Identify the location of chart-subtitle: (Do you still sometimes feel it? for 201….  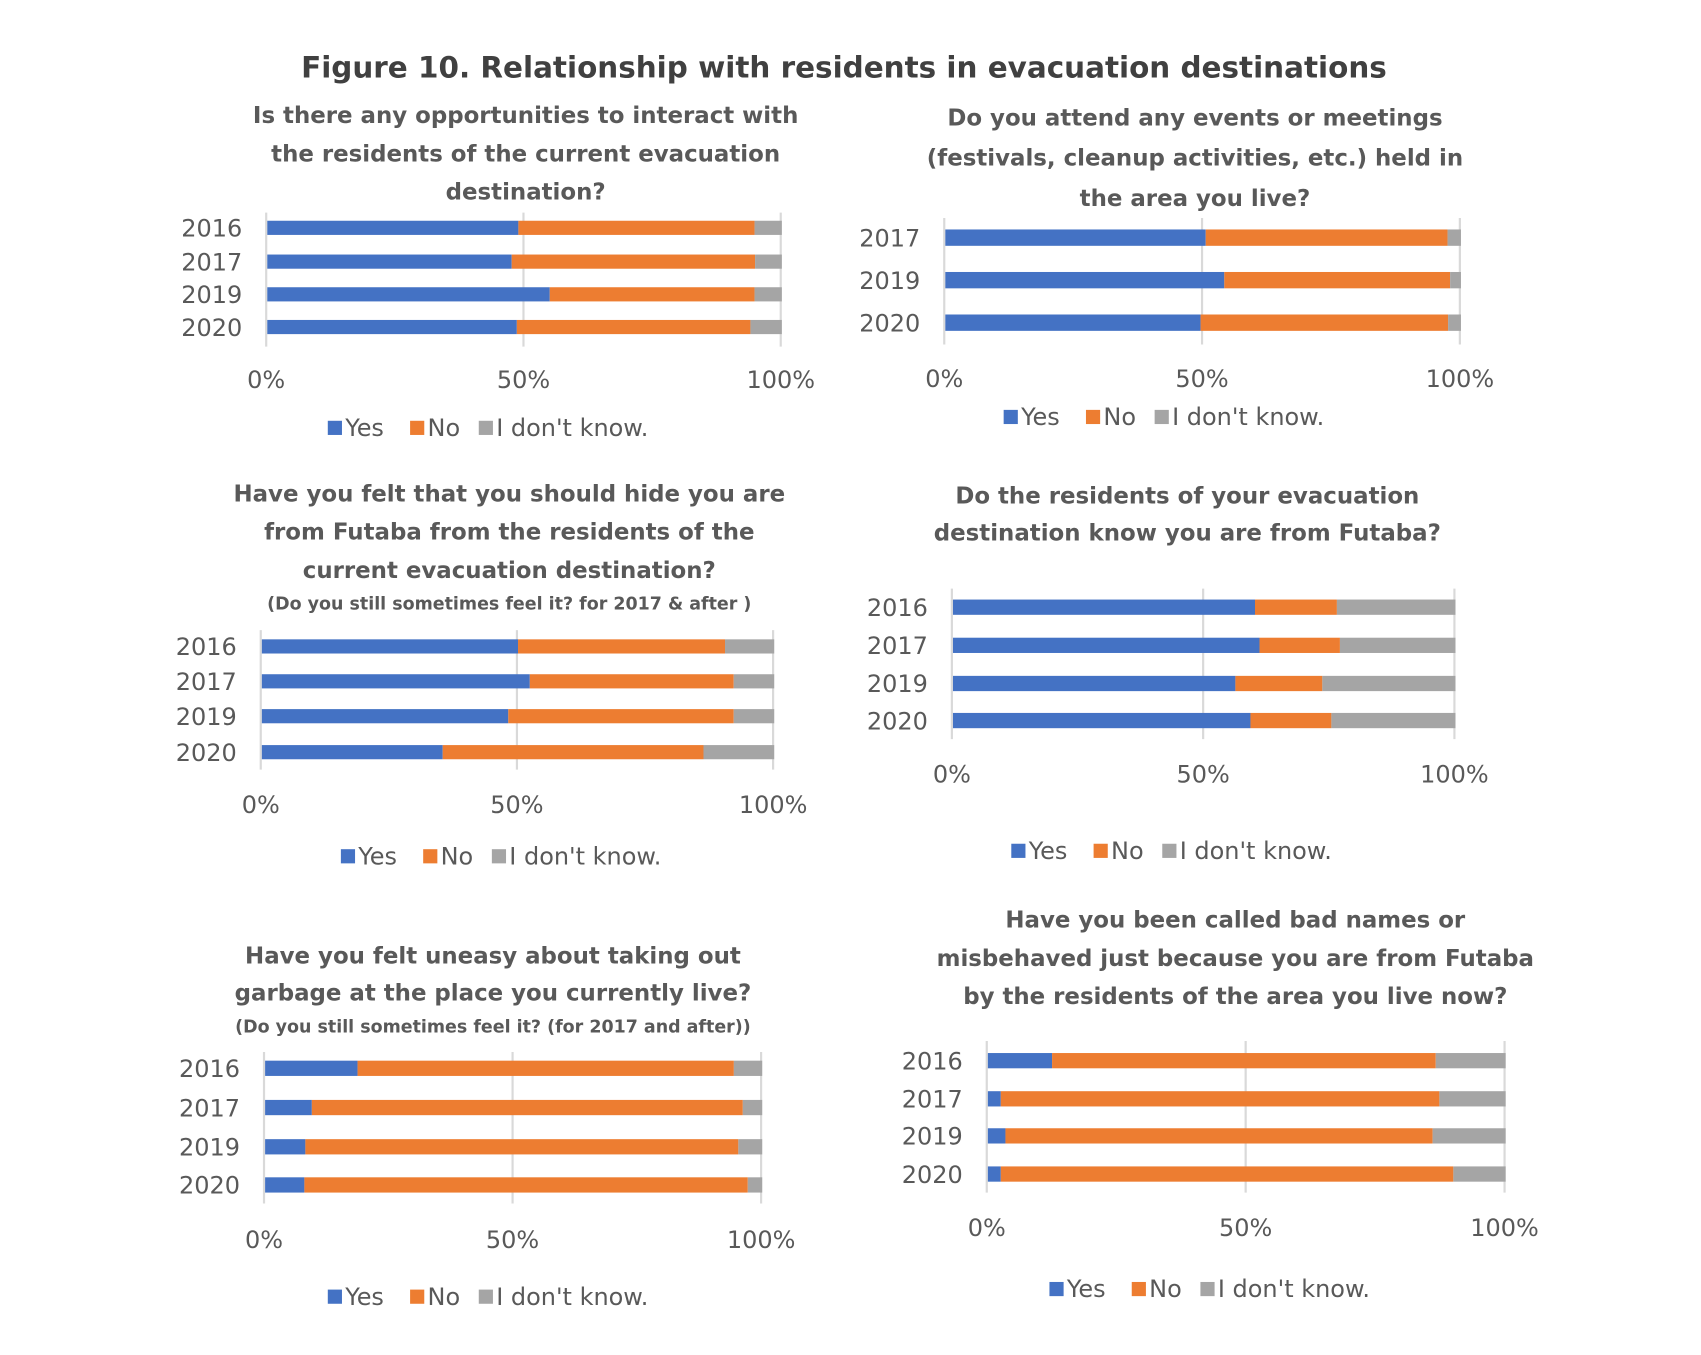
(509, 604).